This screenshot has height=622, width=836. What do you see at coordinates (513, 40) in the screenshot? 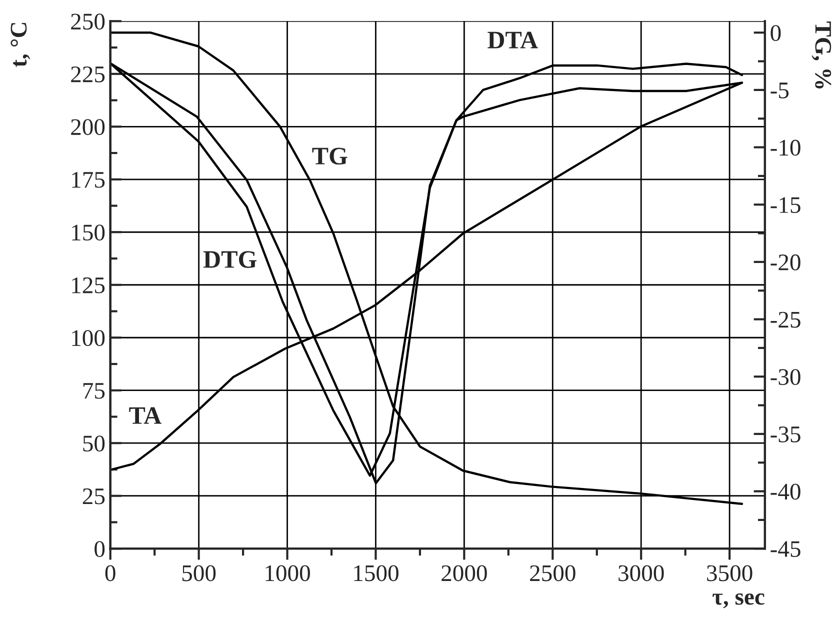
I see `series-label: DTA` at bounding box center [513, 40].